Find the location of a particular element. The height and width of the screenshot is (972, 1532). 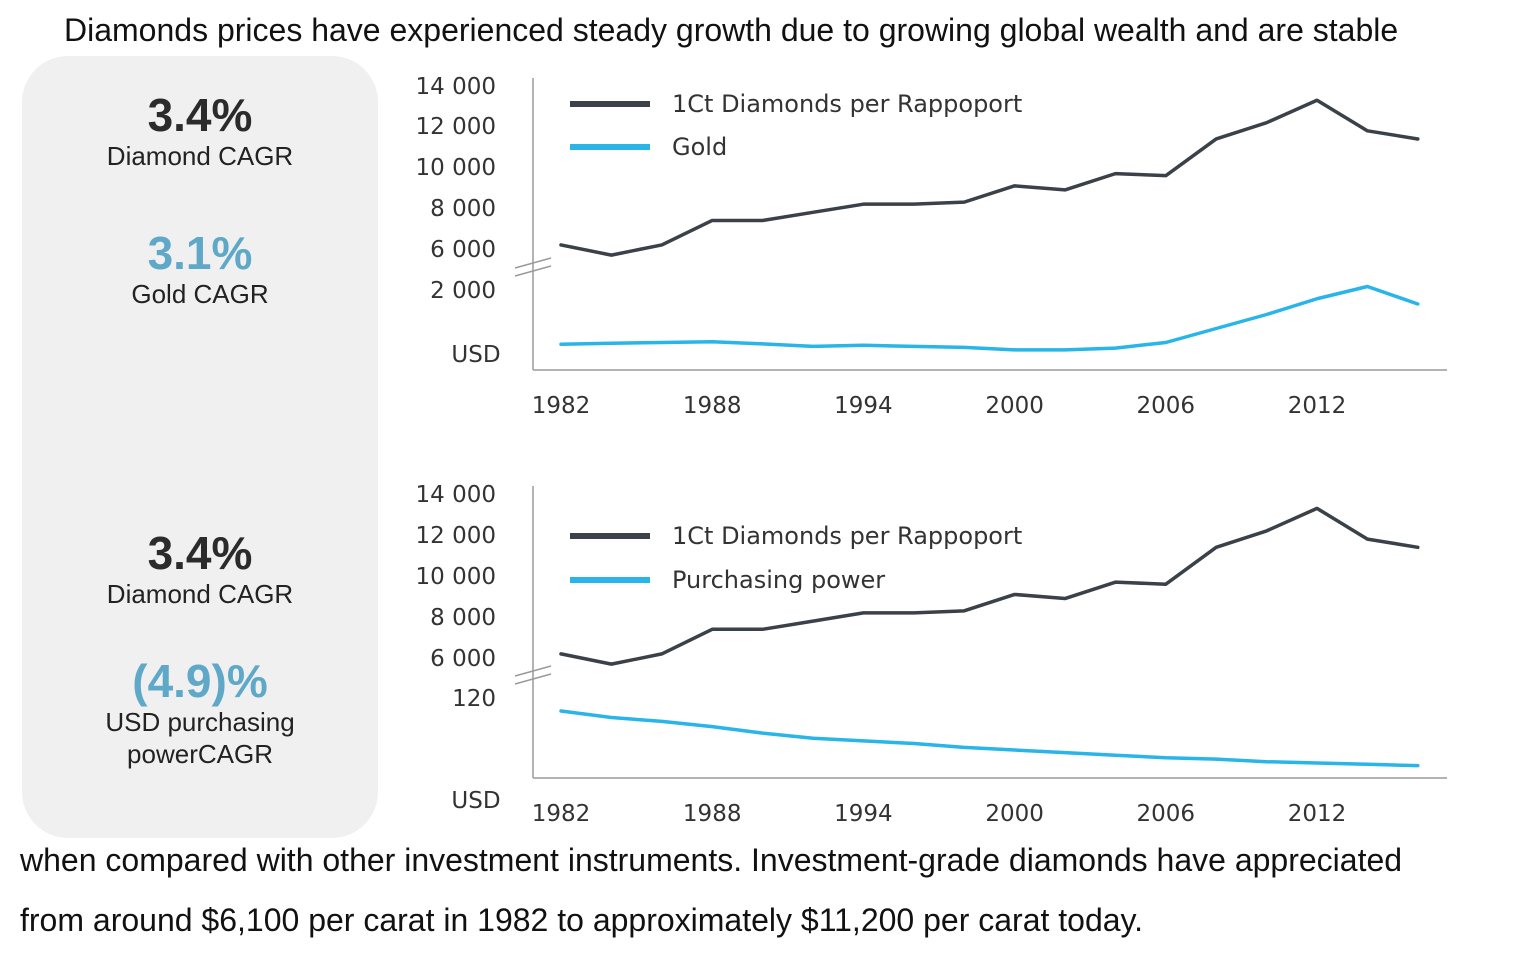

chart1-legend-label: Gold is located at coordinates (699, 147).